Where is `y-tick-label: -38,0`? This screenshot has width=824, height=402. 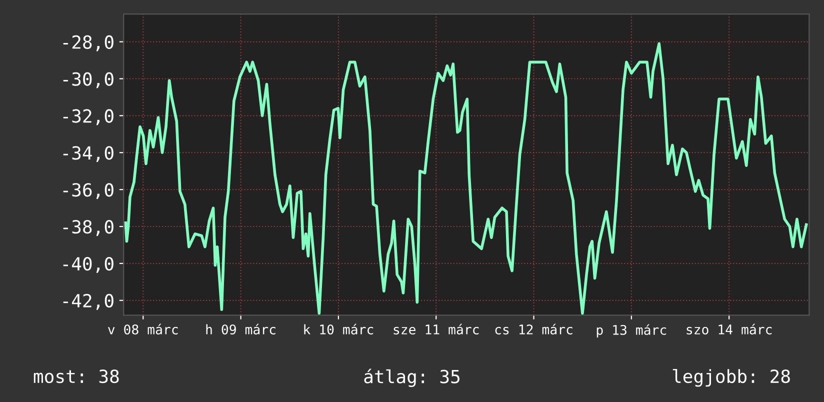
y-tick-label: -38,0 is located at coordinates (88, 228).